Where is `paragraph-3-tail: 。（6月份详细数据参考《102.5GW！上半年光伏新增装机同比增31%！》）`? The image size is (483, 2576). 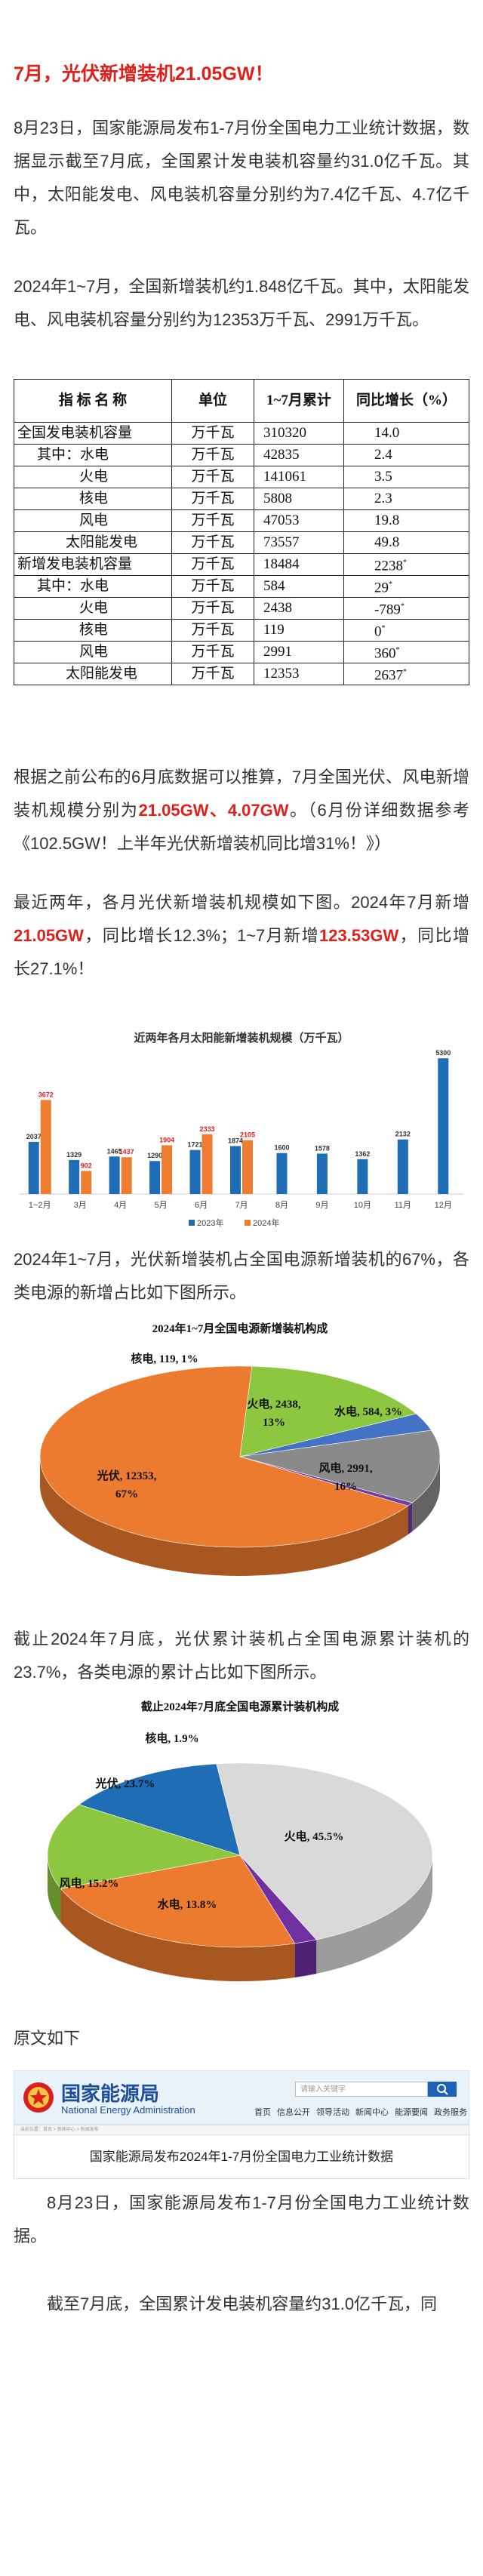 paragraph-3-tail: 。（6月份详细数据参考《102.5GW！上半年光伏新增装机同比增31%！》） is located at coordinates (241, 827).